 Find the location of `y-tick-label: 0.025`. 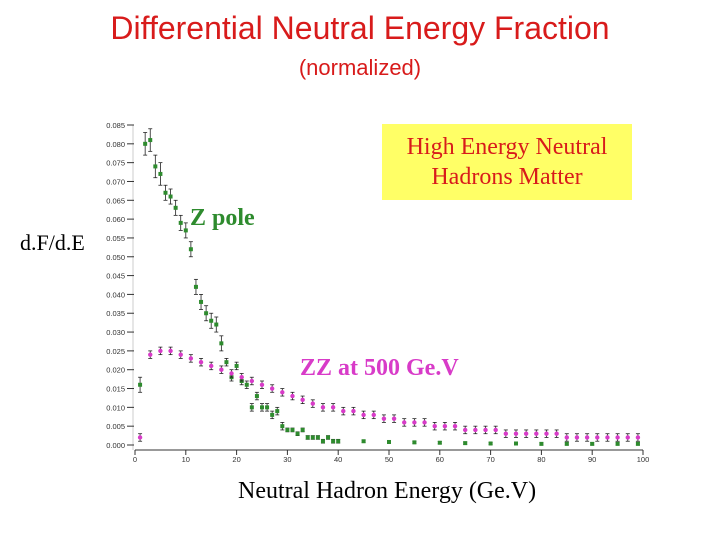

y-tick-label: 0.025 is located at coordinates (115, 351).